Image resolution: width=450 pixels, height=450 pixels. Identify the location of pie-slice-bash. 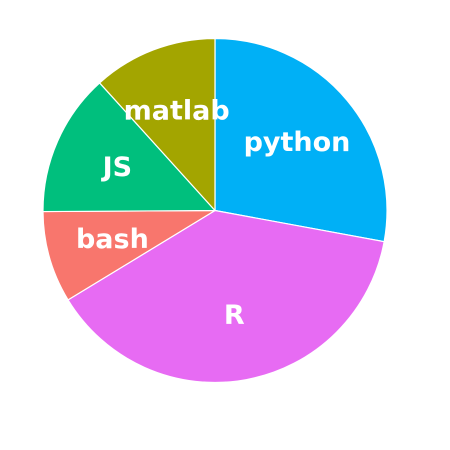
(129, 255).